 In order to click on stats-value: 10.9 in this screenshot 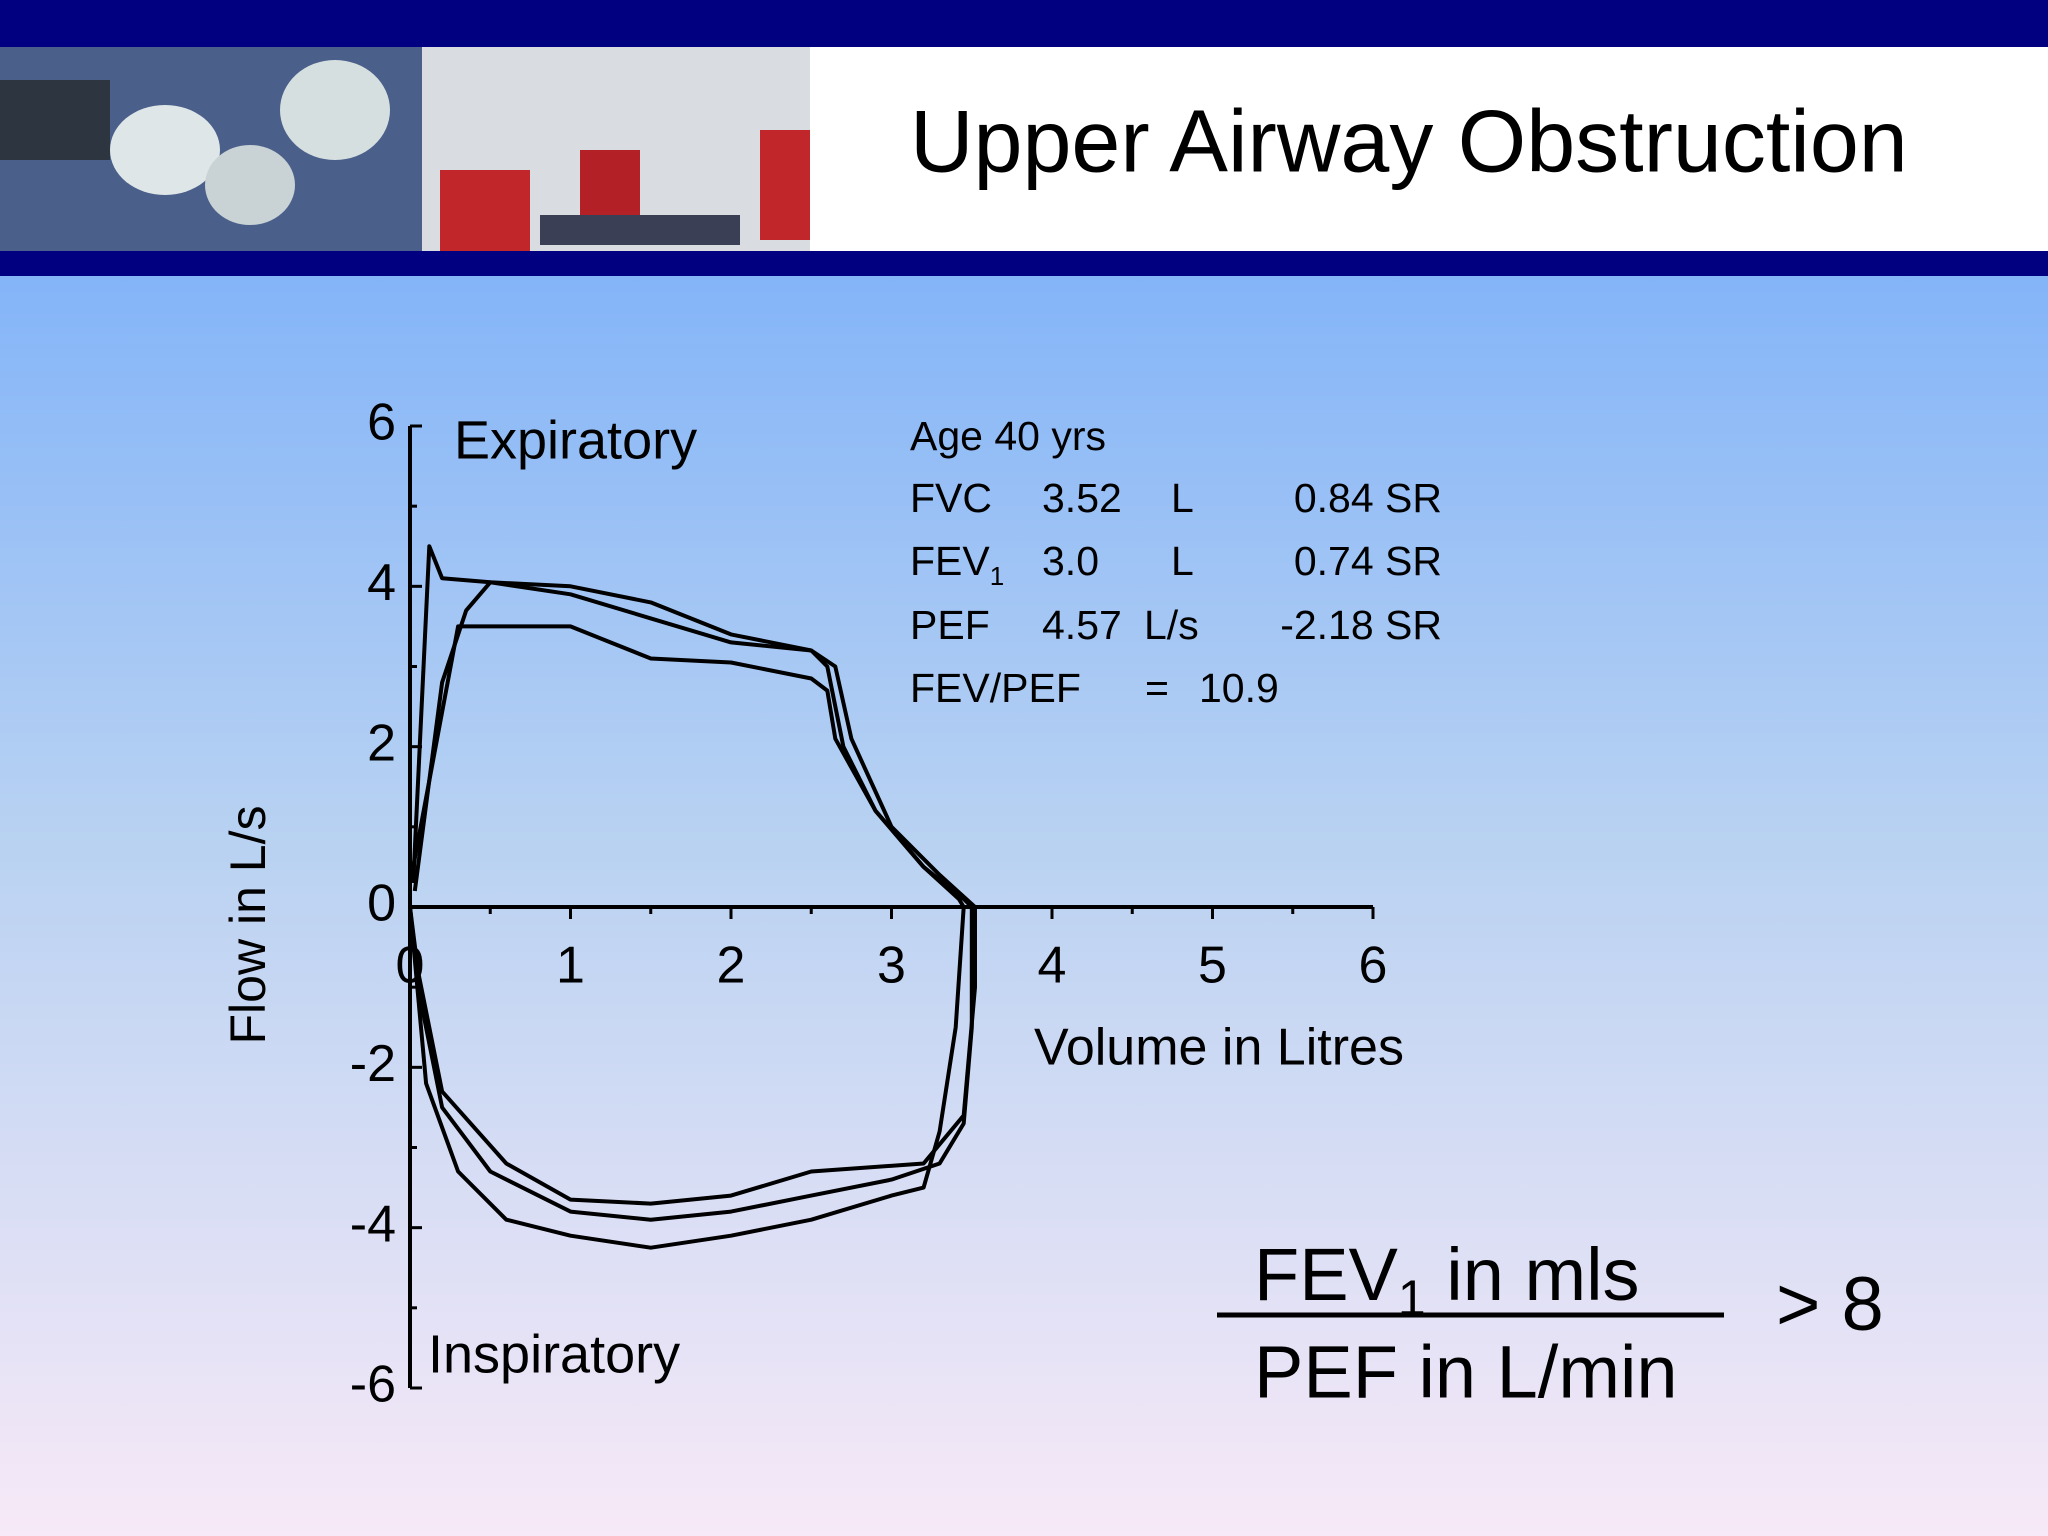, I will do `click(1239, 688)`.